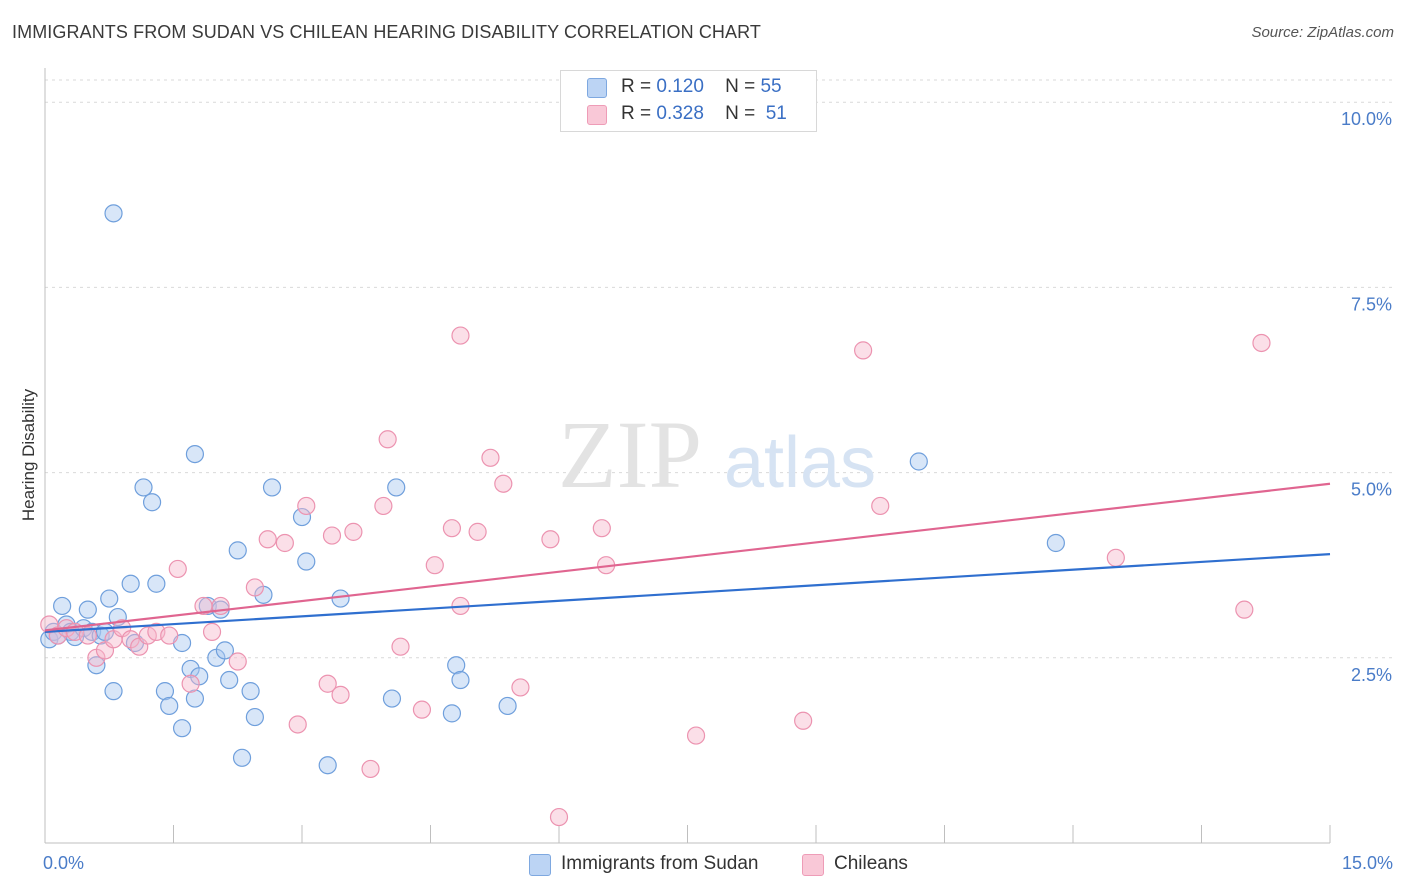 This screenshot has width=1406, height=892. What do you see at coordinates (28, 454) in the screenshot?
I see `y-axis-label: Hearing Disability` at bounding box center [28, 454].